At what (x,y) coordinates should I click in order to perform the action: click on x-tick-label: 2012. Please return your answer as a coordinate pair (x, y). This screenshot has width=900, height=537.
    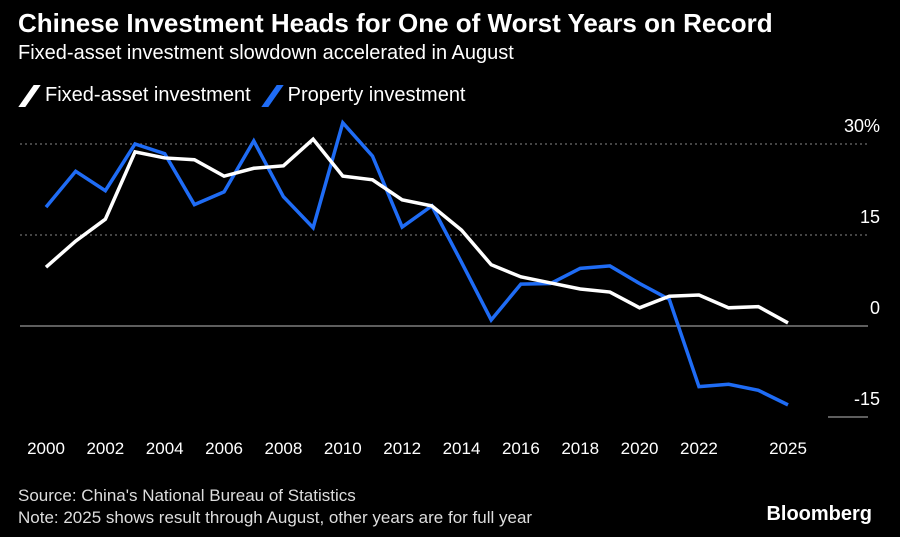
    Looking at the image, I should click on (402, 448).